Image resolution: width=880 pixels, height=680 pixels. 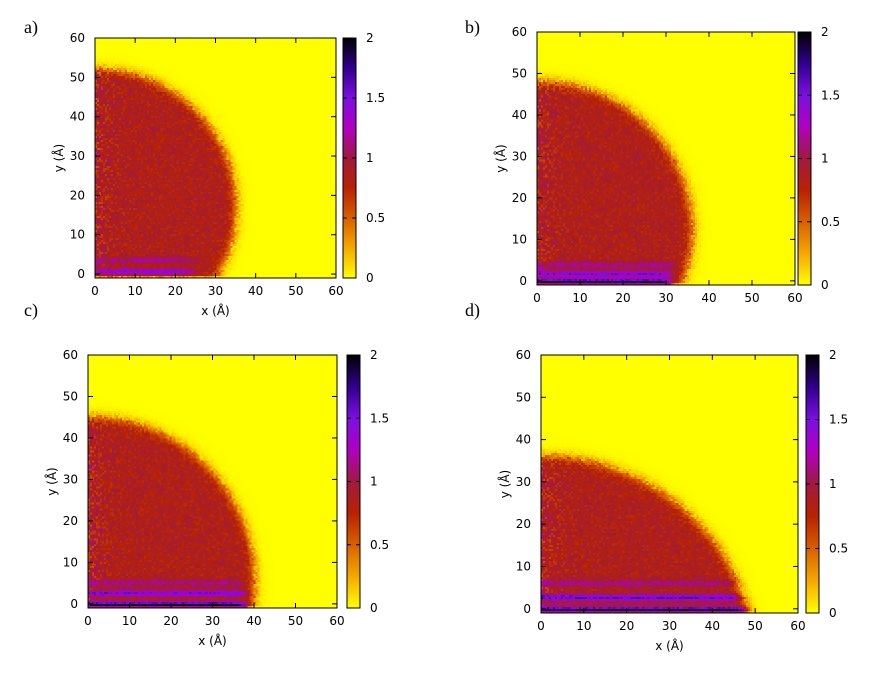 What do you see at coordinates (472, 310) in the screenshot?
I see `panel-label: d)` at bounding box center [472, 310].